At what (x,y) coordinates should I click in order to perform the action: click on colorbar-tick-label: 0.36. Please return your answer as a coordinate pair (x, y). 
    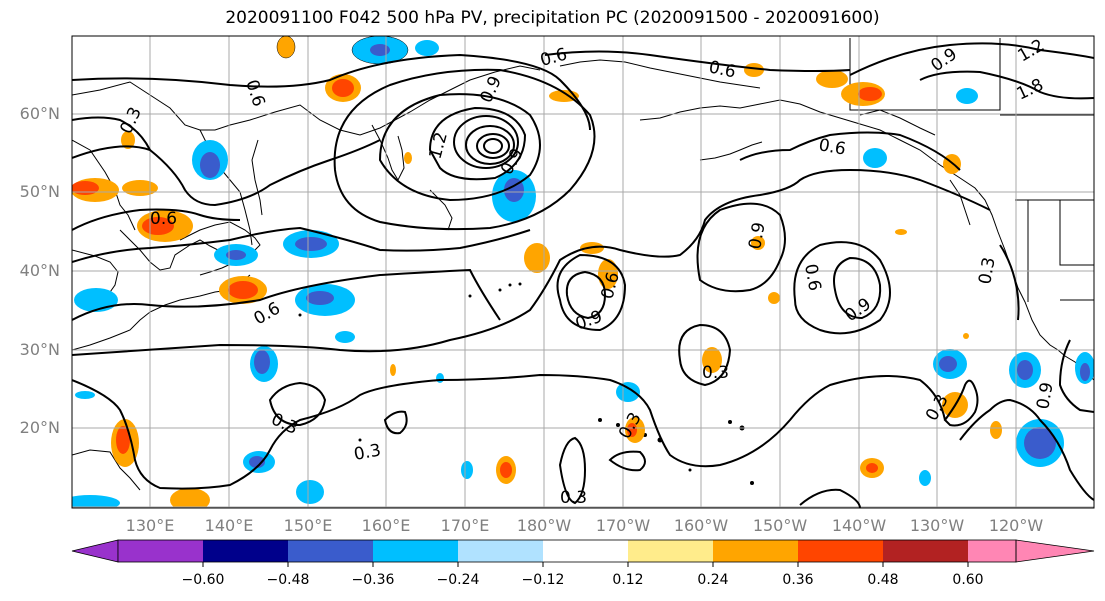
    Looking at the image, I should click on (798, 580).